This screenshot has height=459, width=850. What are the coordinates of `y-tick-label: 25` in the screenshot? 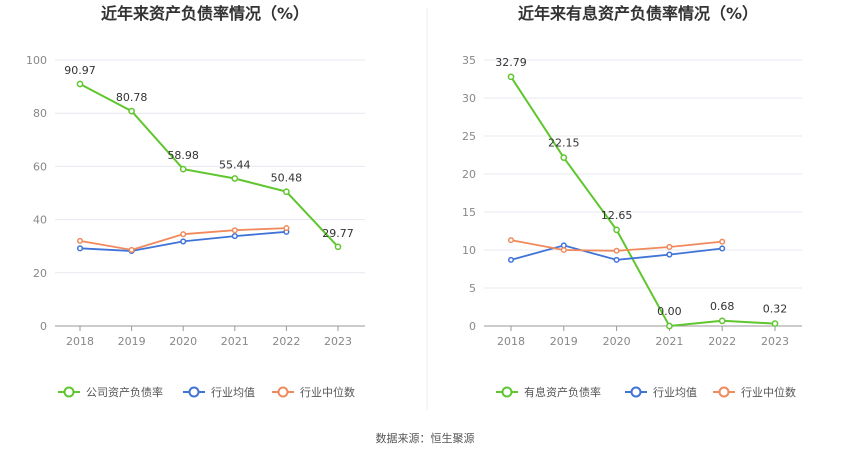 It's located at (469, 136).